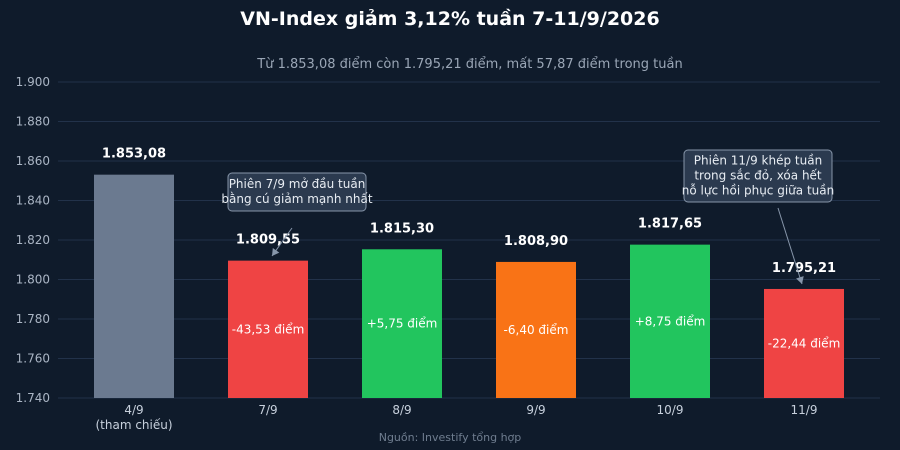  I want to click on annotation-arrow, so click(790, 246).